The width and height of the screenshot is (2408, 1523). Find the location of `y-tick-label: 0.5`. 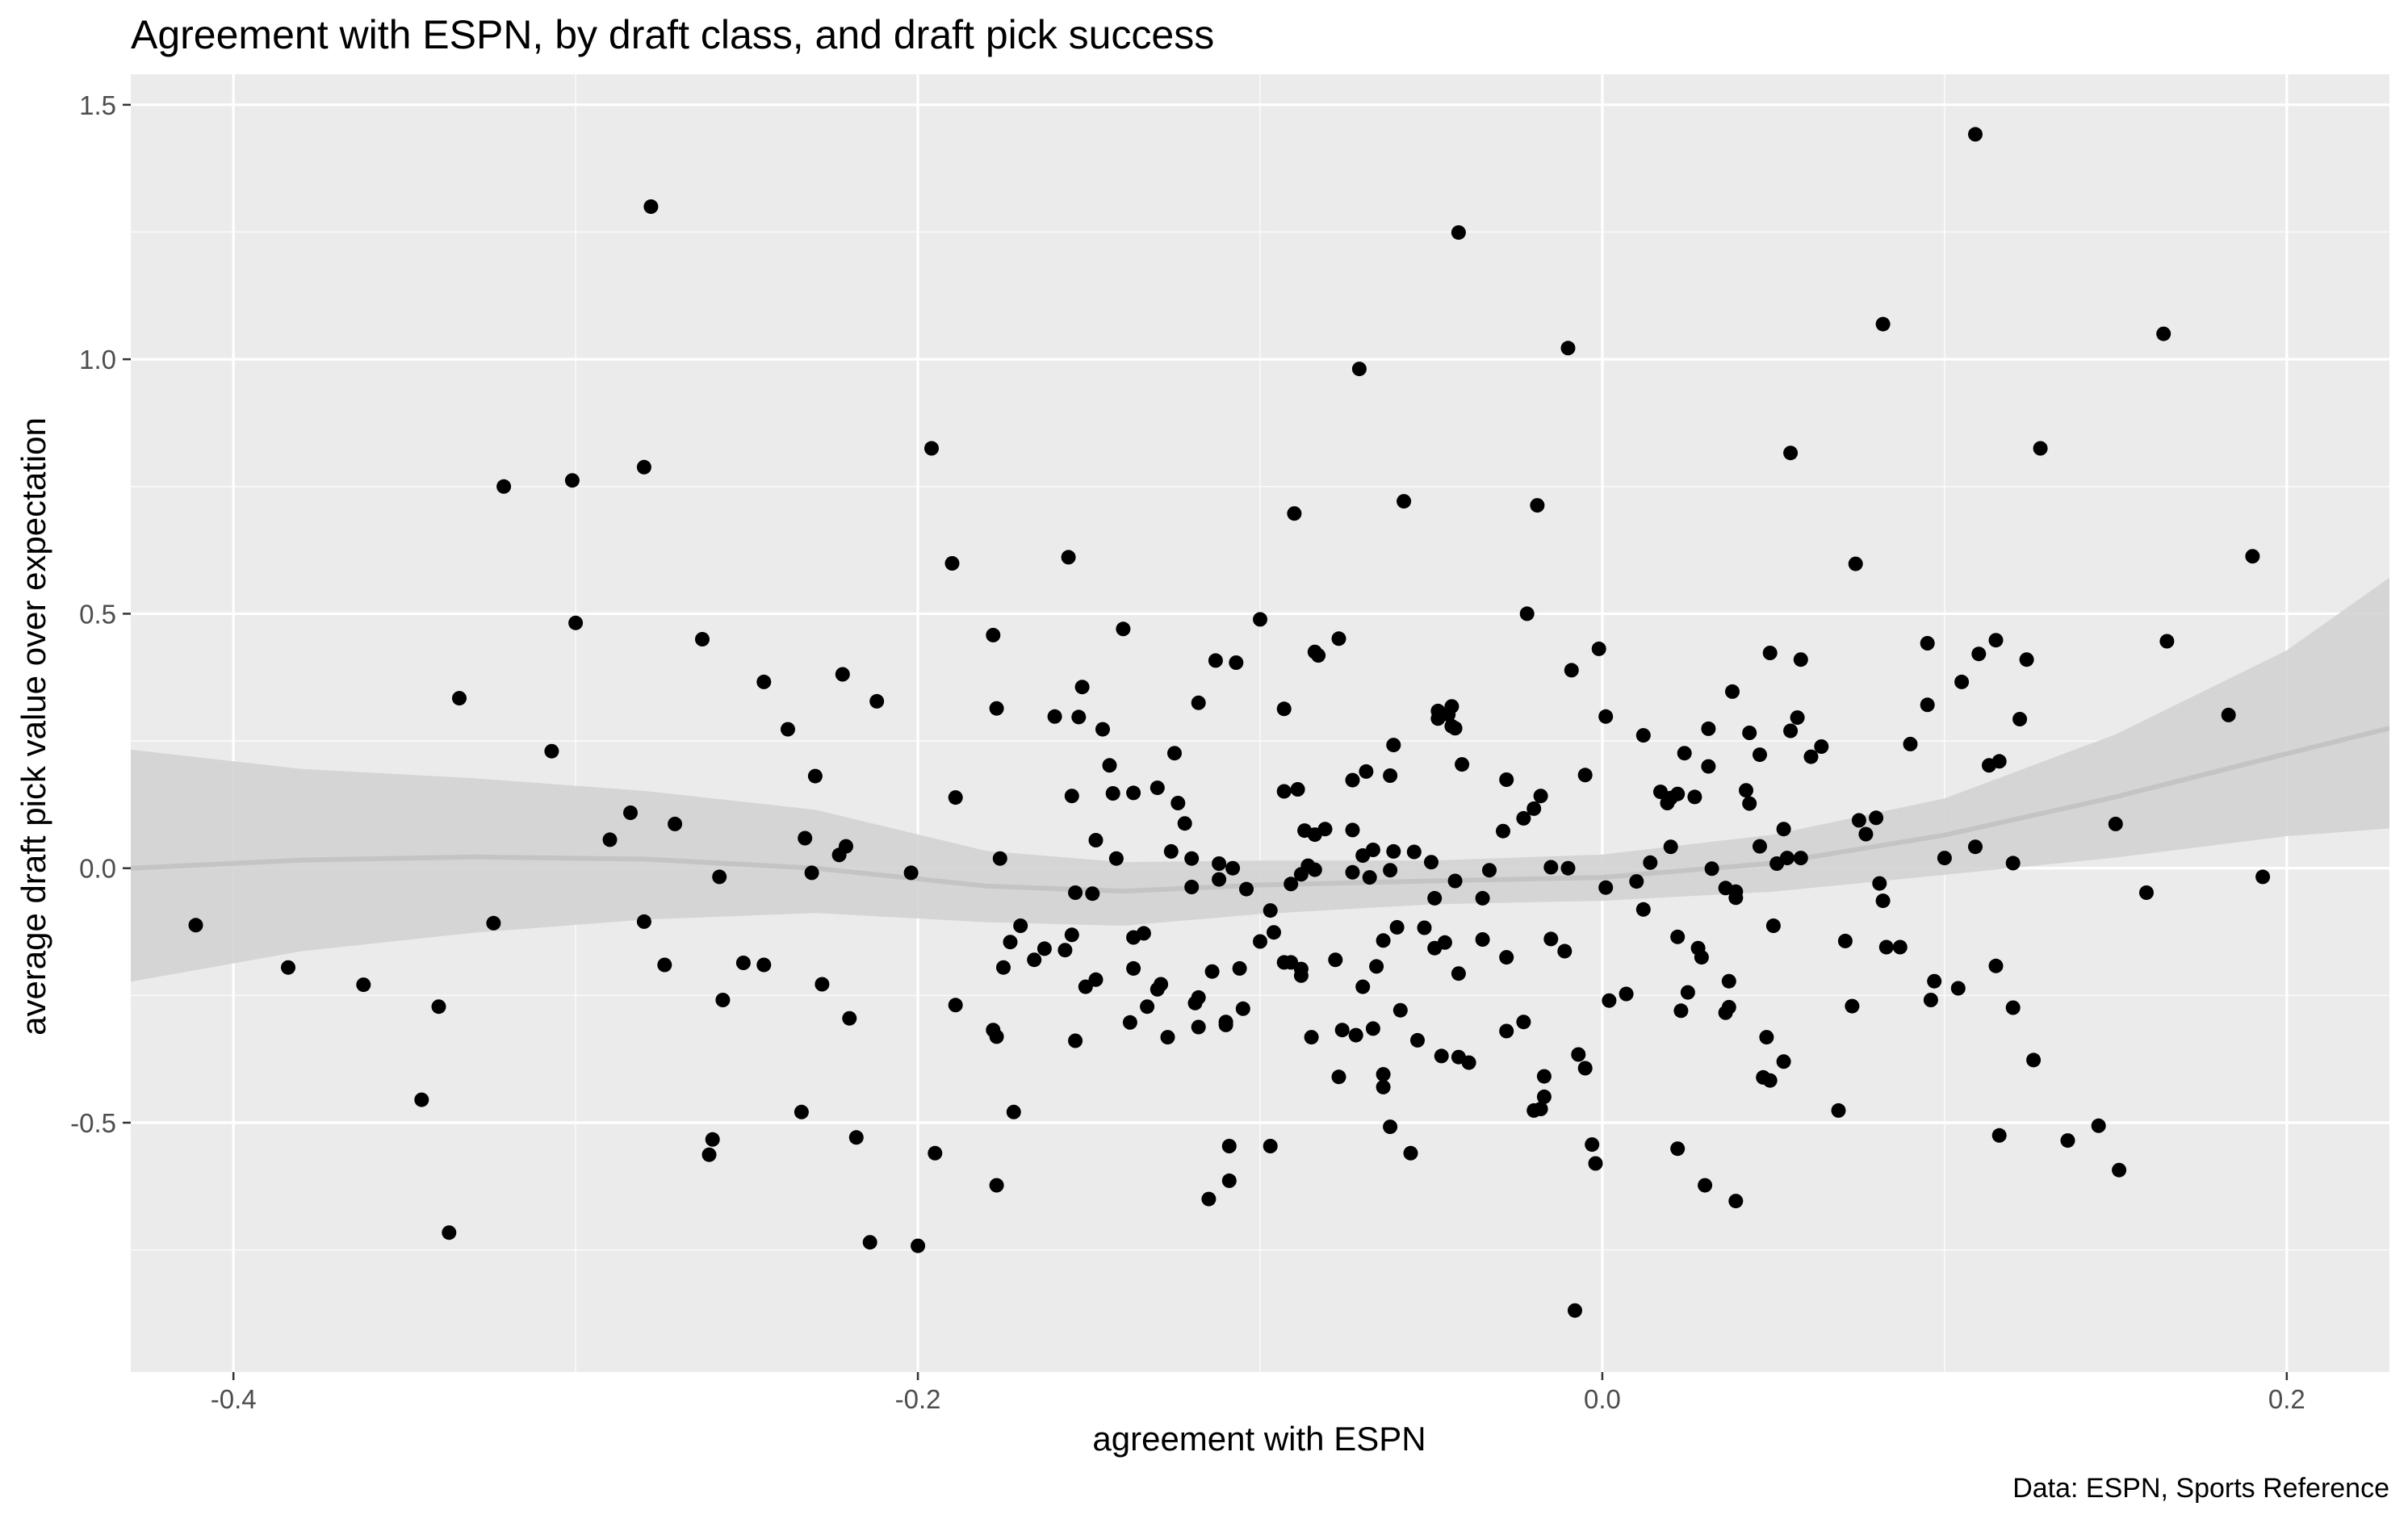

y-tick-label: 0.5 is located at coordinates (97, 614).